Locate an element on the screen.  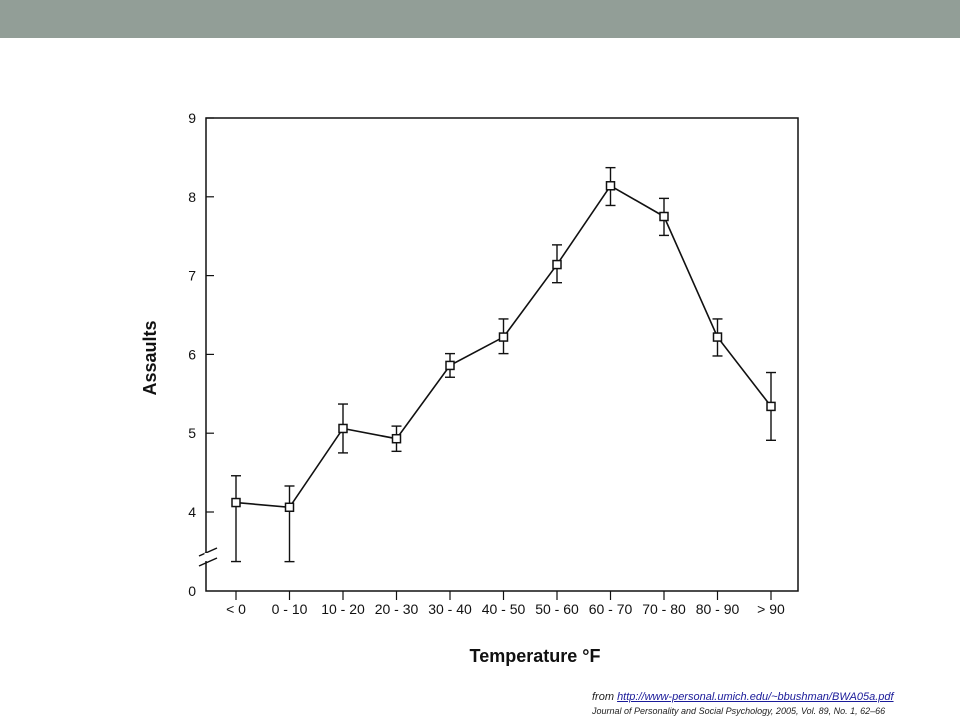
x-tick-label: 0 - 10 is located at coordinates (290, 609).